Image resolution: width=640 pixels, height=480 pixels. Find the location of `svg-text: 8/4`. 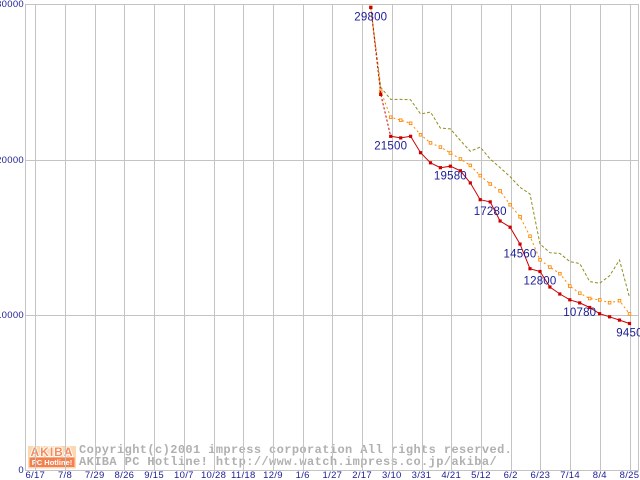

svg-text: 8/4 is located at coordinates (600, 475).